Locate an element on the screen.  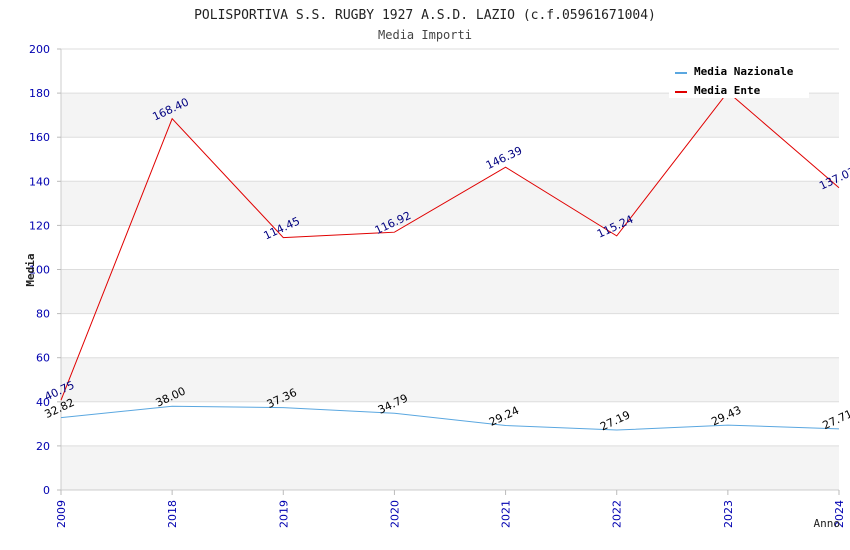
legend-entry-media-ente: Media Ente is located at coordinates (727, 90).